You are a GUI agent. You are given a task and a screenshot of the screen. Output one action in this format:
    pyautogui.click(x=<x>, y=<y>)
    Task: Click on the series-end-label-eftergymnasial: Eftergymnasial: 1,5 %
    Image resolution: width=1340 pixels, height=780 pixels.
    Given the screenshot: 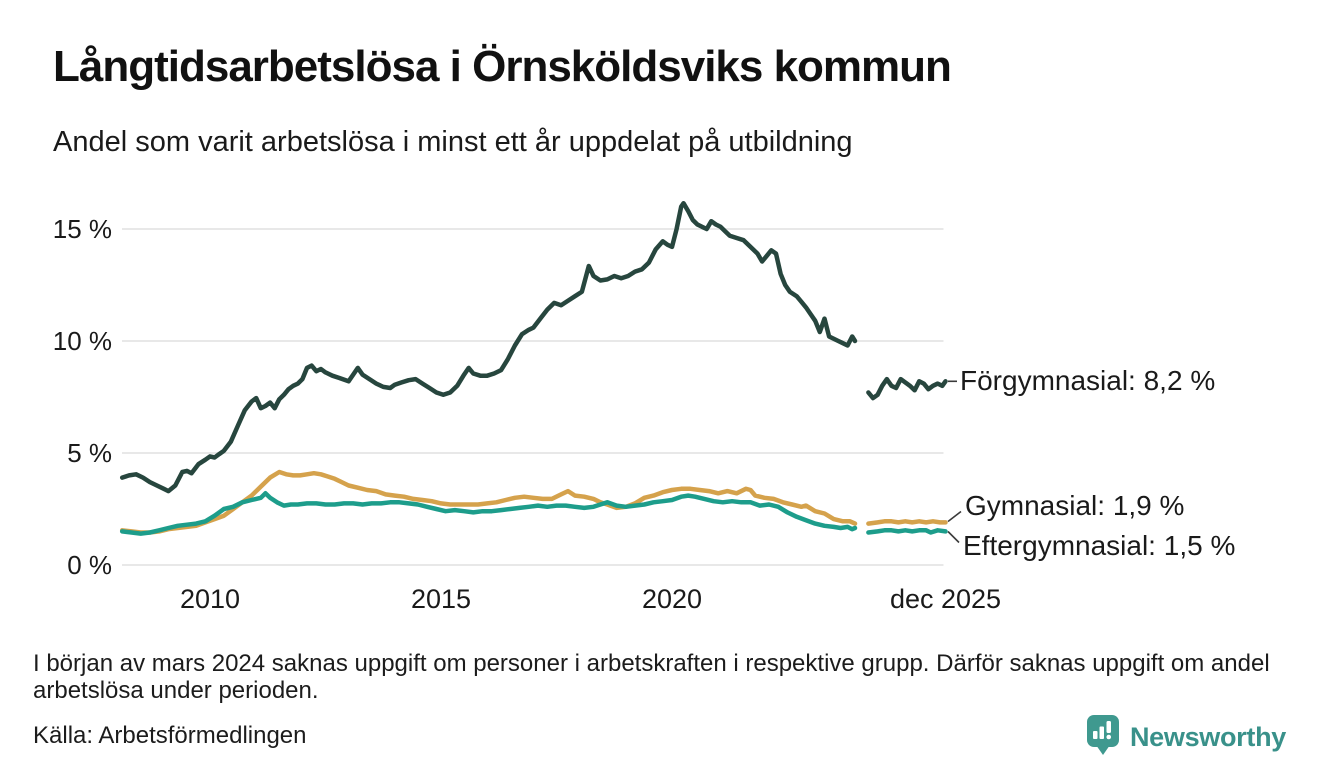 What is the action you would take?
    pyautogui.click(x=1099, y=545)
    